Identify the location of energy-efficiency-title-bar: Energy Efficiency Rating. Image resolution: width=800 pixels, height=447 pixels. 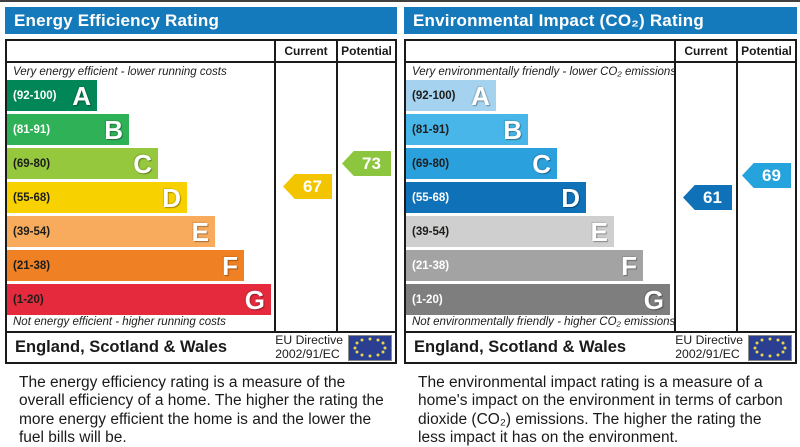
(201, 20).